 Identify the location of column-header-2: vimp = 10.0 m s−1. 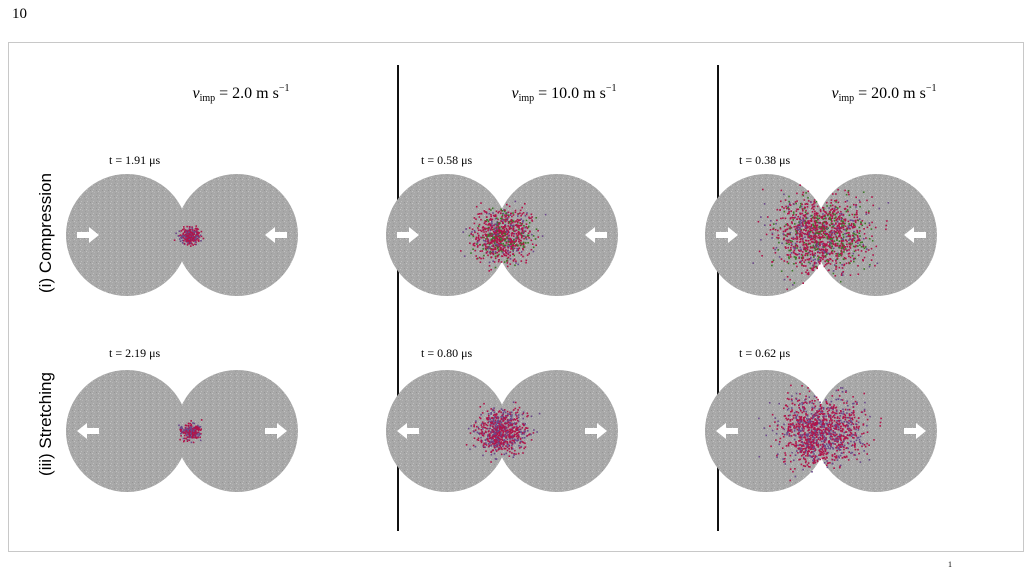
(564, 93).